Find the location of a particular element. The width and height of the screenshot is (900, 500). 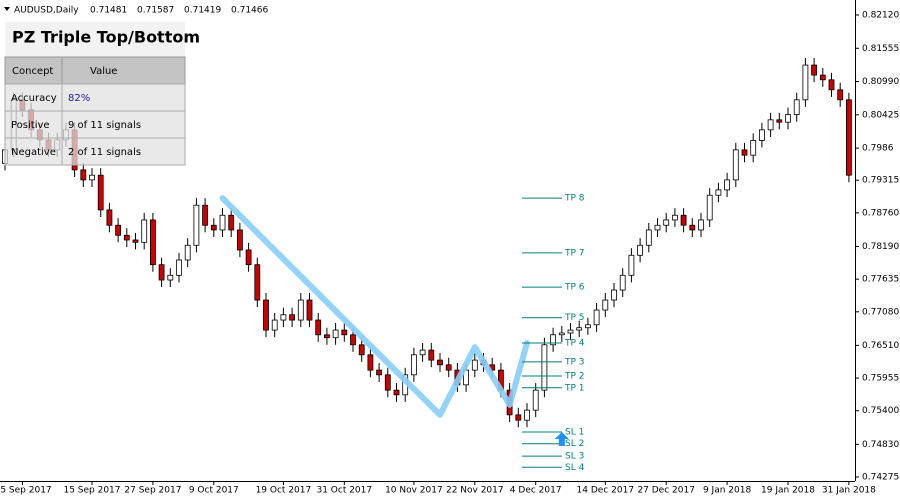

level-label: TP 6 is located at coordinates (574, 288).